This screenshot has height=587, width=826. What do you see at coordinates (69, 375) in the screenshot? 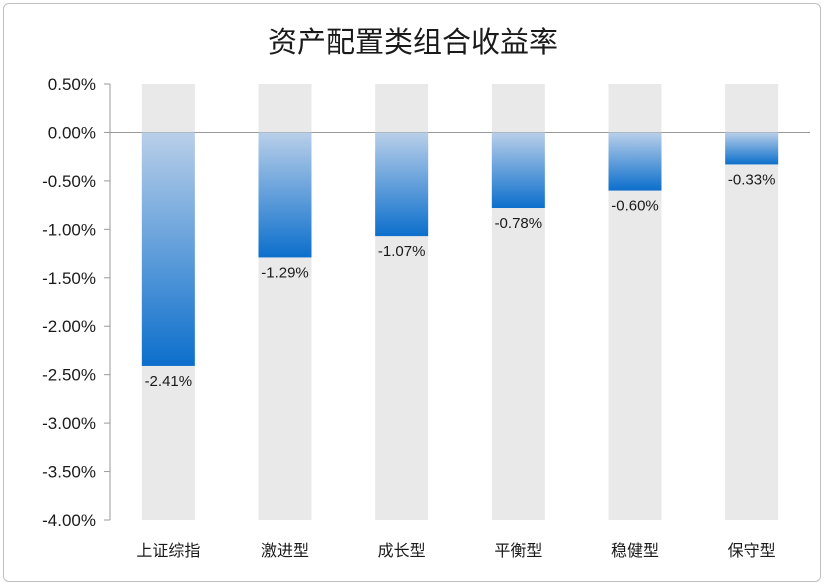
I see `y-tick-label: -2.50%` at bounding box center [69, 375].